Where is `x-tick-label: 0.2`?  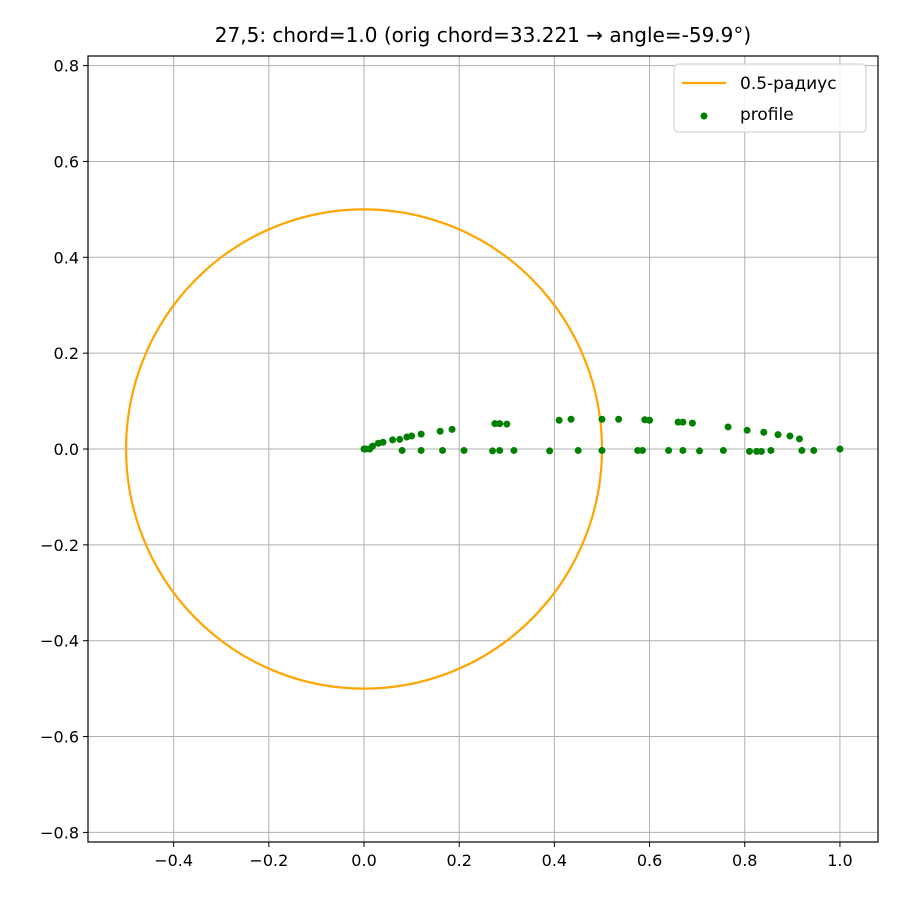 x-tick-label: 0.2 is located at coordinates (458, 860).